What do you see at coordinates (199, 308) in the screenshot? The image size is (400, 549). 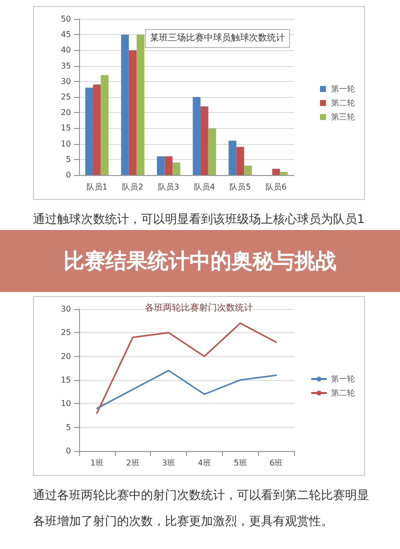 I see `chart-title: 各班两轮比赛射门次数统计` at bounding box center [199, 308].